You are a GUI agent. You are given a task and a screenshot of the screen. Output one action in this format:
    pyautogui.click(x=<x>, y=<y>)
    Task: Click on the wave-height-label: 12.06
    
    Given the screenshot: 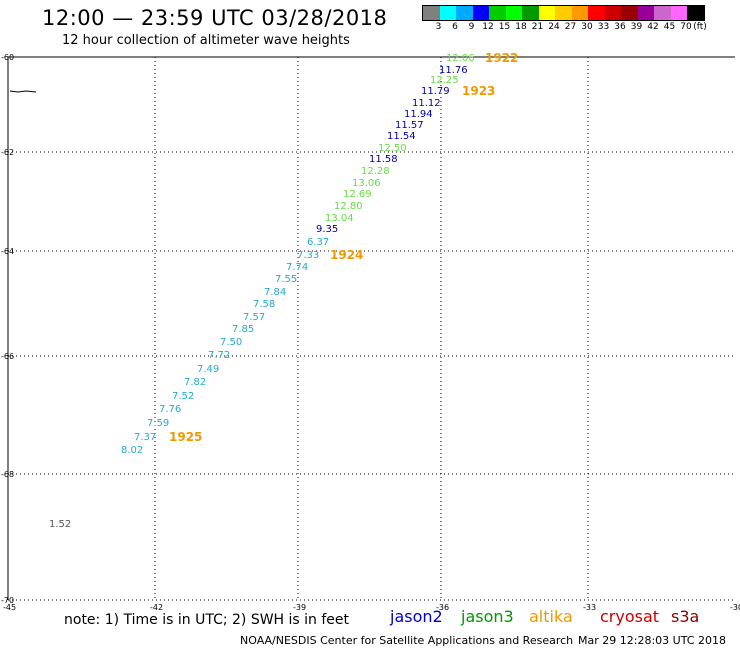 What is the action you would take?
    pyautogui.click(x=460, y=58)
    